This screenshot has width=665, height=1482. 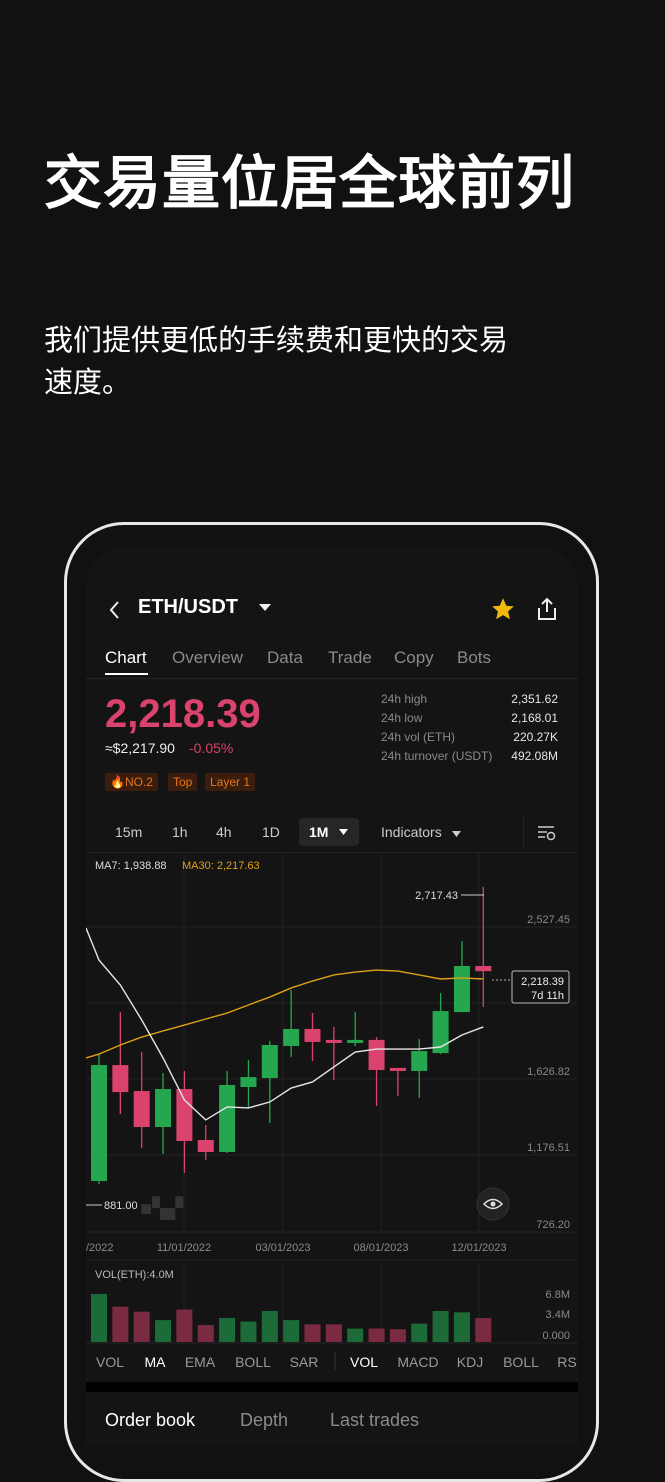 I want to click on timeframe-4h: 4h, so click(x=224, y=832).